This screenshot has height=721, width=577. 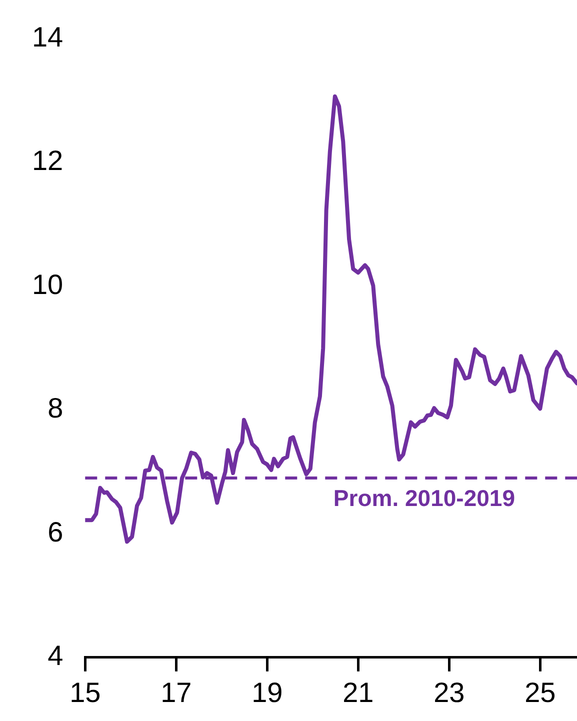 What do you see at coordinates (358, 692) in the screenshot?
I see `x-tick-label: 21` at bounding box center [358, 692].